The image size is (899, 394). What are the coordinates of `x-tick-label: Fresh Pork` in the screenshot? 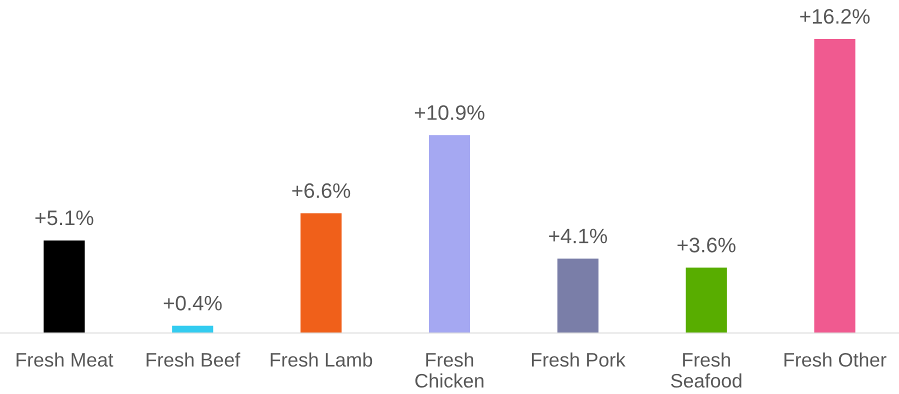 It's located at (579, 359).